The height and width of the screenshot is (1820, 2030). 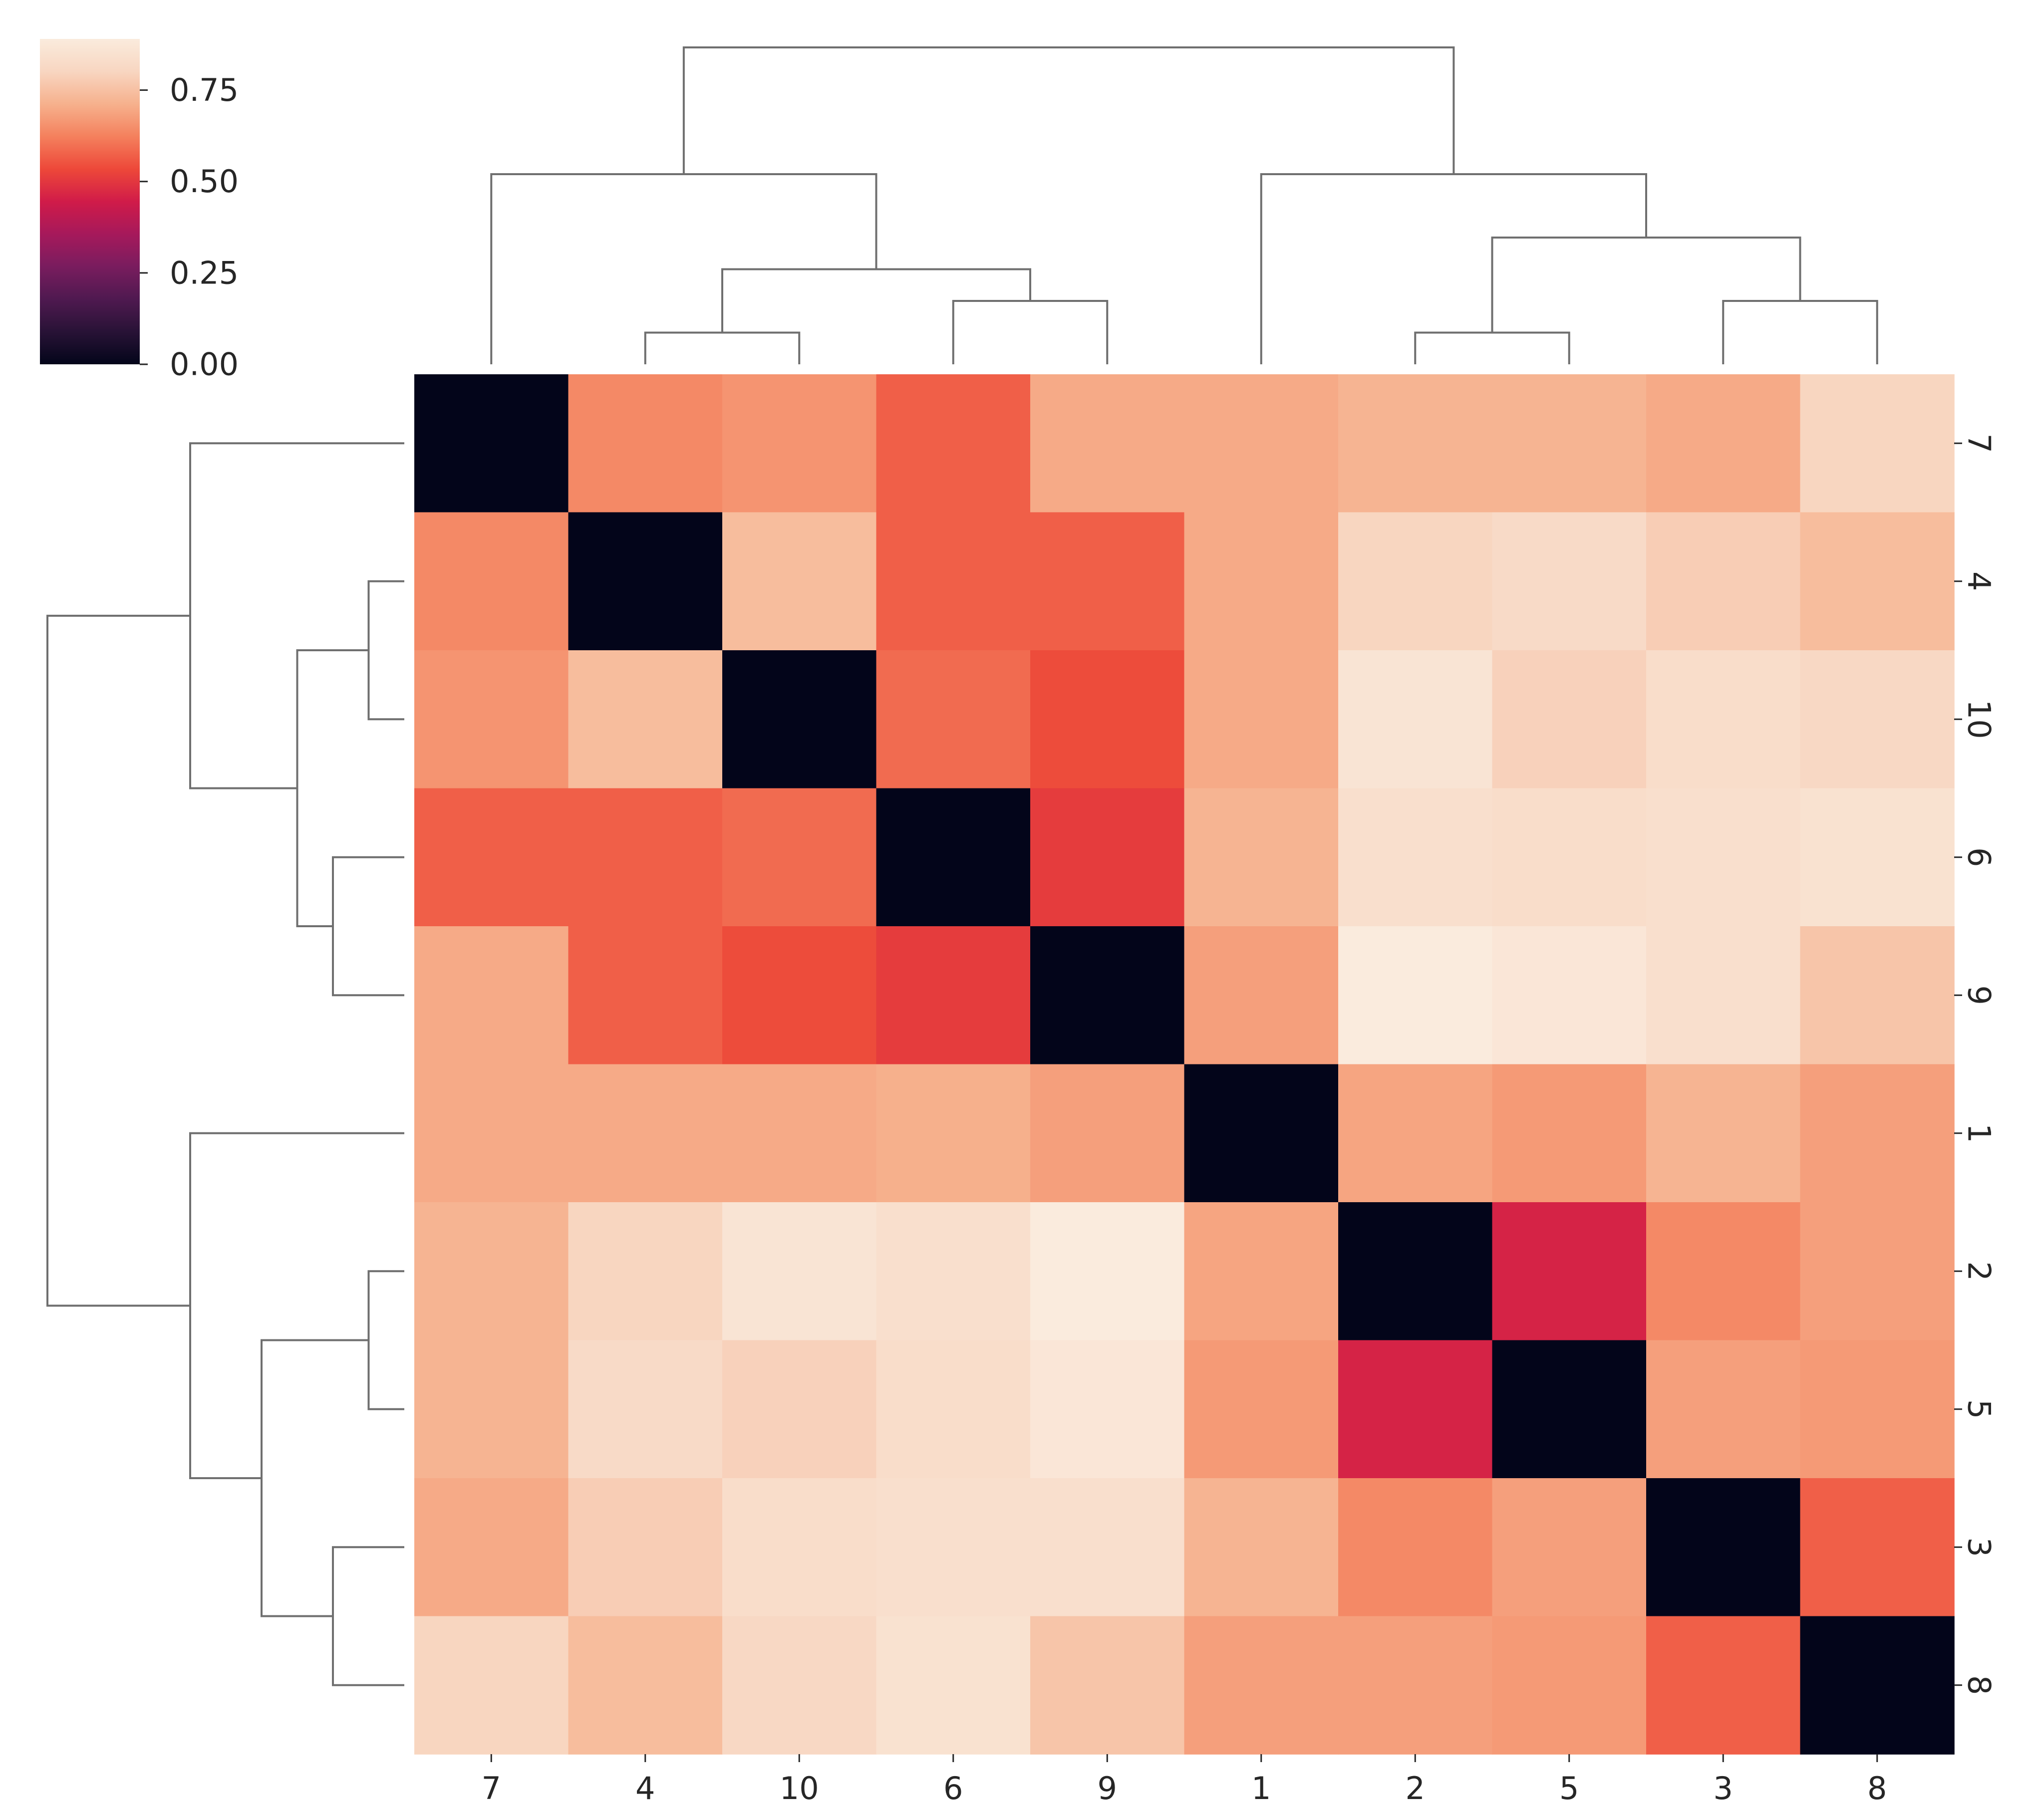 I want to click on x-tick-label: 6, so click(x=953, y=1788).